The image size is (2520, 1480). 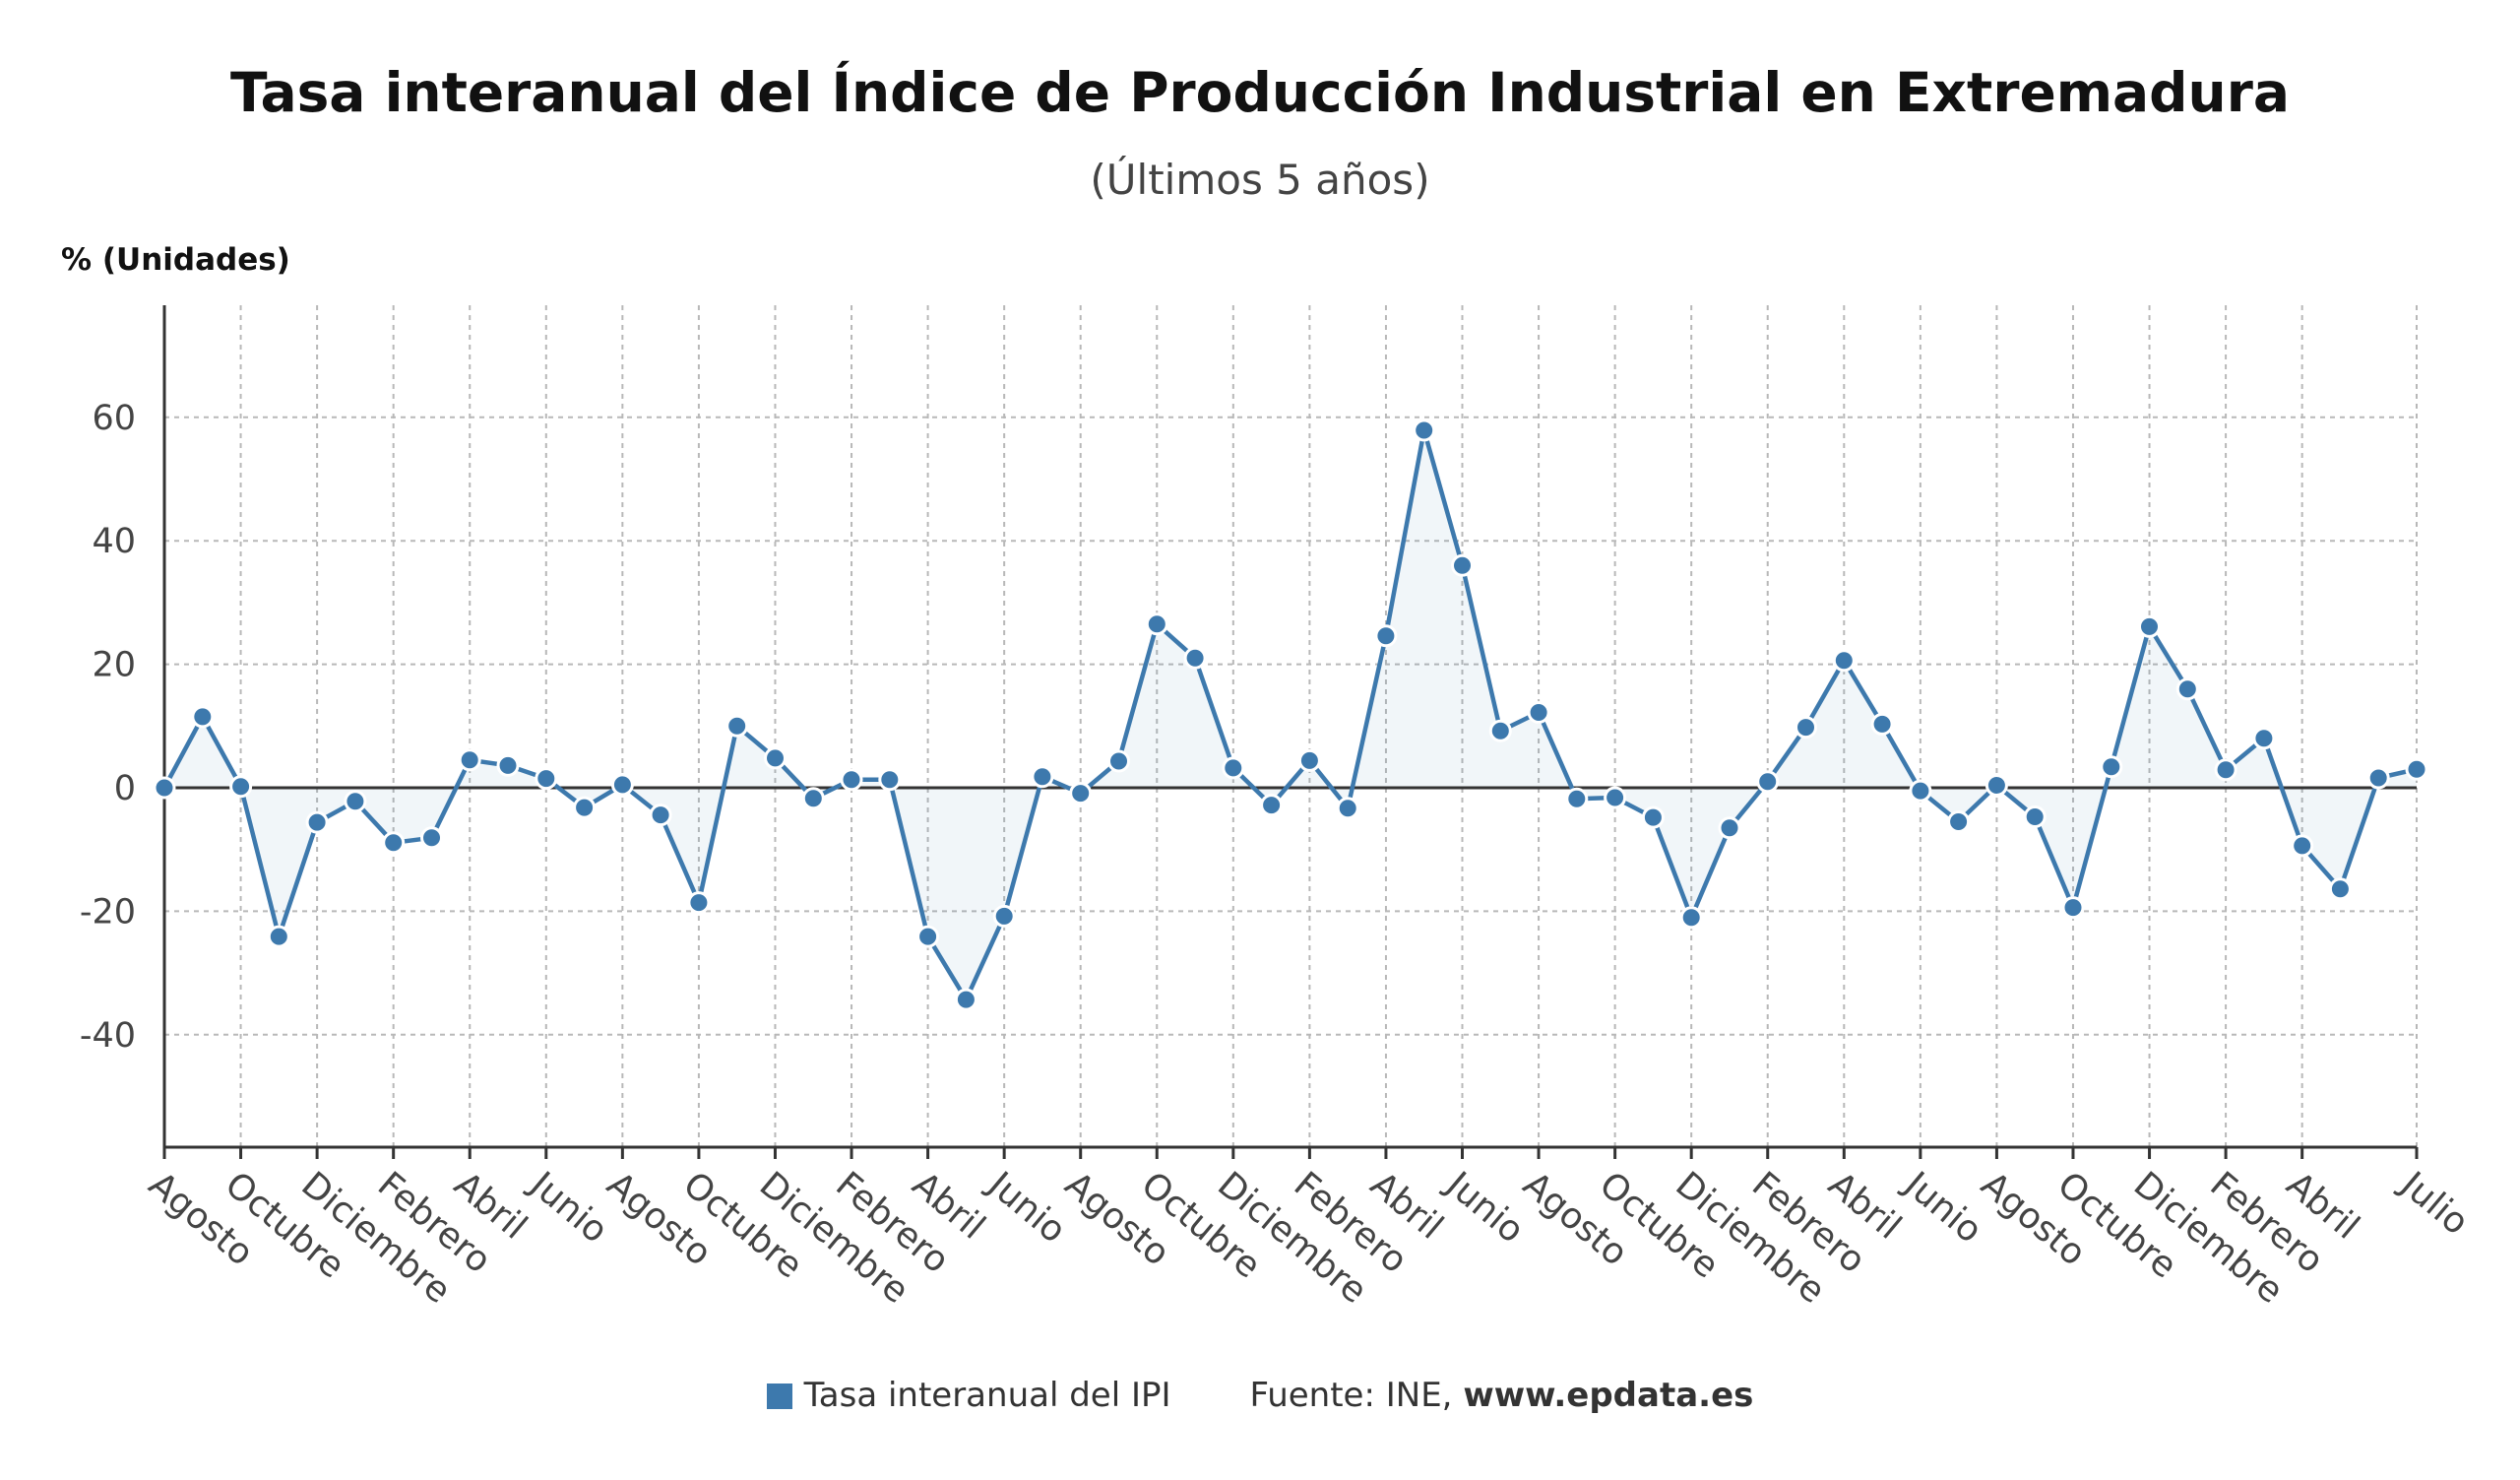 What do you see at coordinates (987, 1395) in the screenshot?
I see `legend-series-label: Tasa interanual del IPI` at bounding box center [987, 1395].